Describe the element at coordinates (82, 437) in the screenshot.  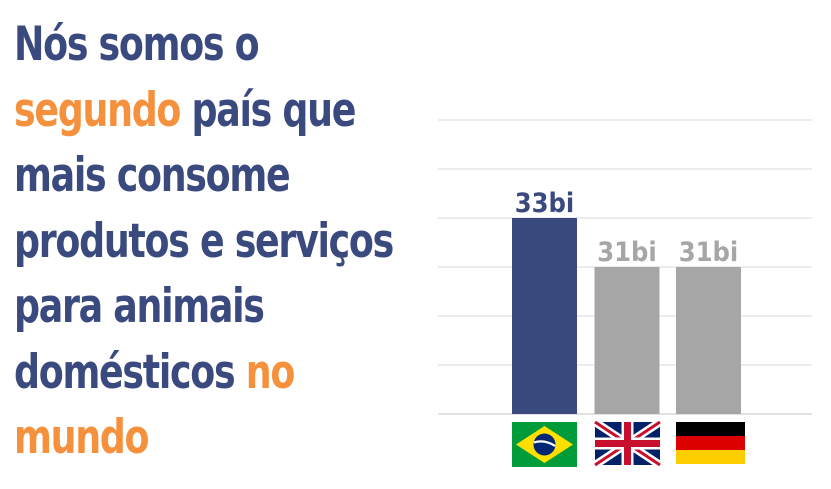
I see `headline-highlight-mundo: mundo` at that location.